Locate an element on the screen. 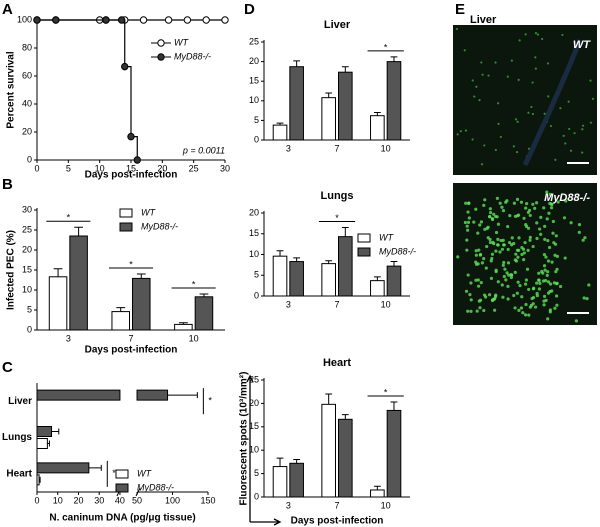 This screenshot has width=600, height=527. x-tick-label: 0 is located at coordinates (36, 168).